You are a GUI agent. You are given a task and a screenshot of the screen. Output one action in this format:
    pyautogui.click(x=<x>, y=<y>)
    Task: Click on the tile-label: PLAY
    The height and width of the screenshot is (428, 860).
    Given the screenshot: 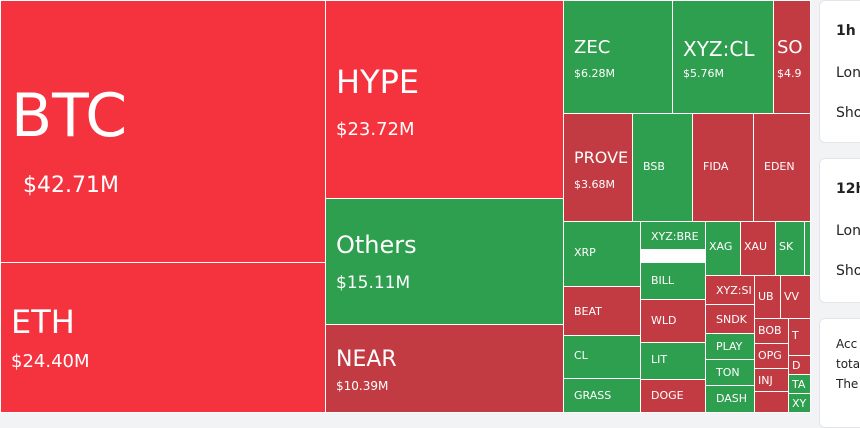 What is the action you would take?
    pyautogui.click(x=729, y=346)
    